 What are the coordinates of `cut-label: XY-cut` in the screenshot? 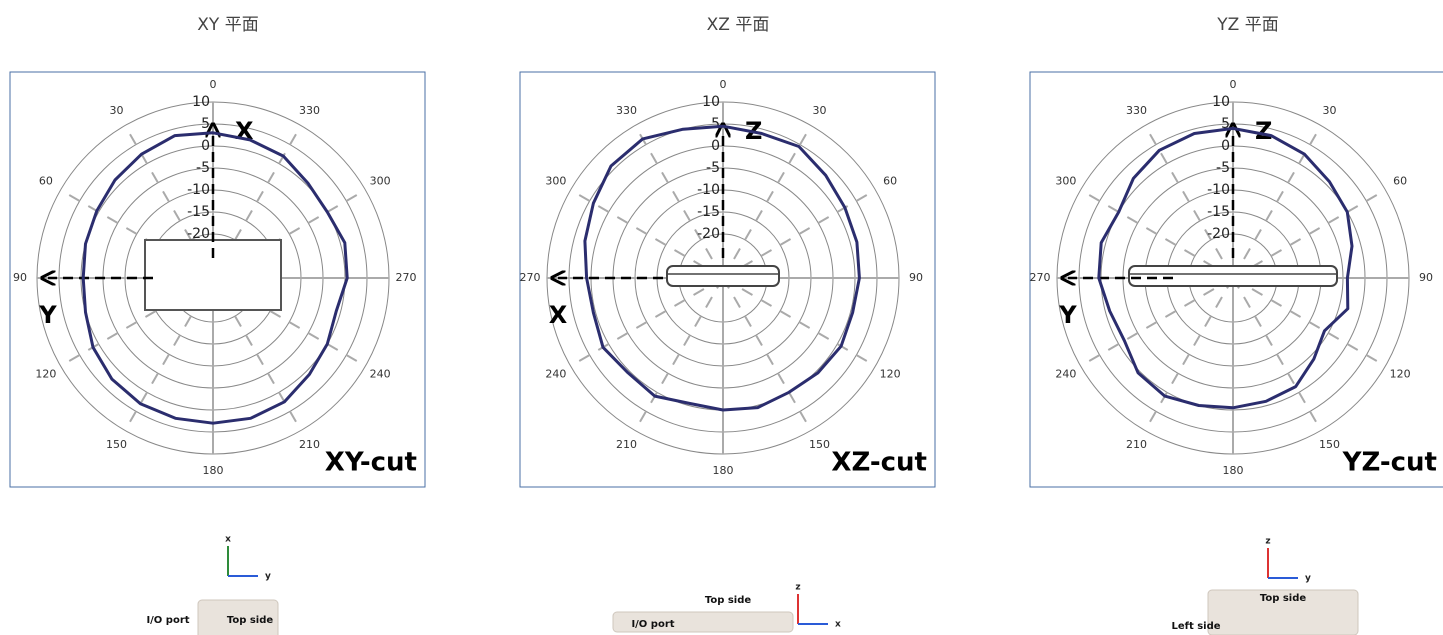 It's located at (371, 463).